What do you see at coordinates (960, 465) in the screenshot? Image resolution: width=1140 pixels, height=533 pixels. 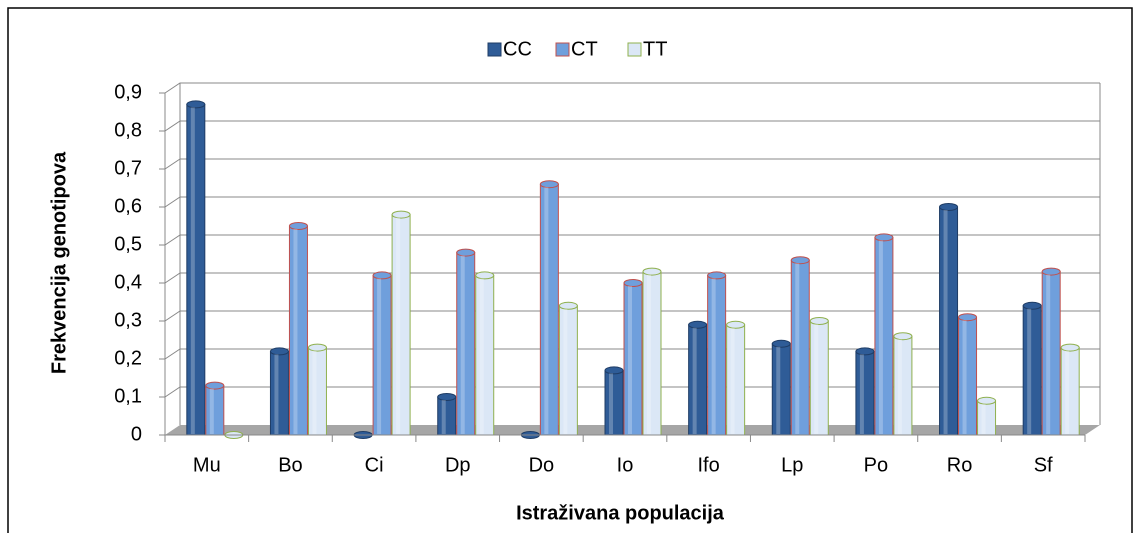 I see `x-tick-label: Ro` at bounding box center [960, 465].